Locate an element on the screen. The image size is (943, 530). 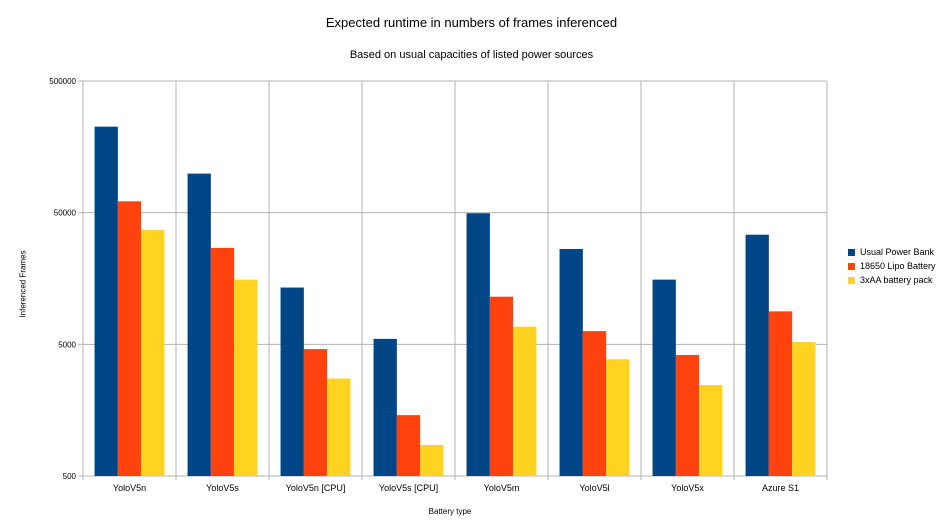
y-tick-label: 5000 is located at coordinates (67, 344).